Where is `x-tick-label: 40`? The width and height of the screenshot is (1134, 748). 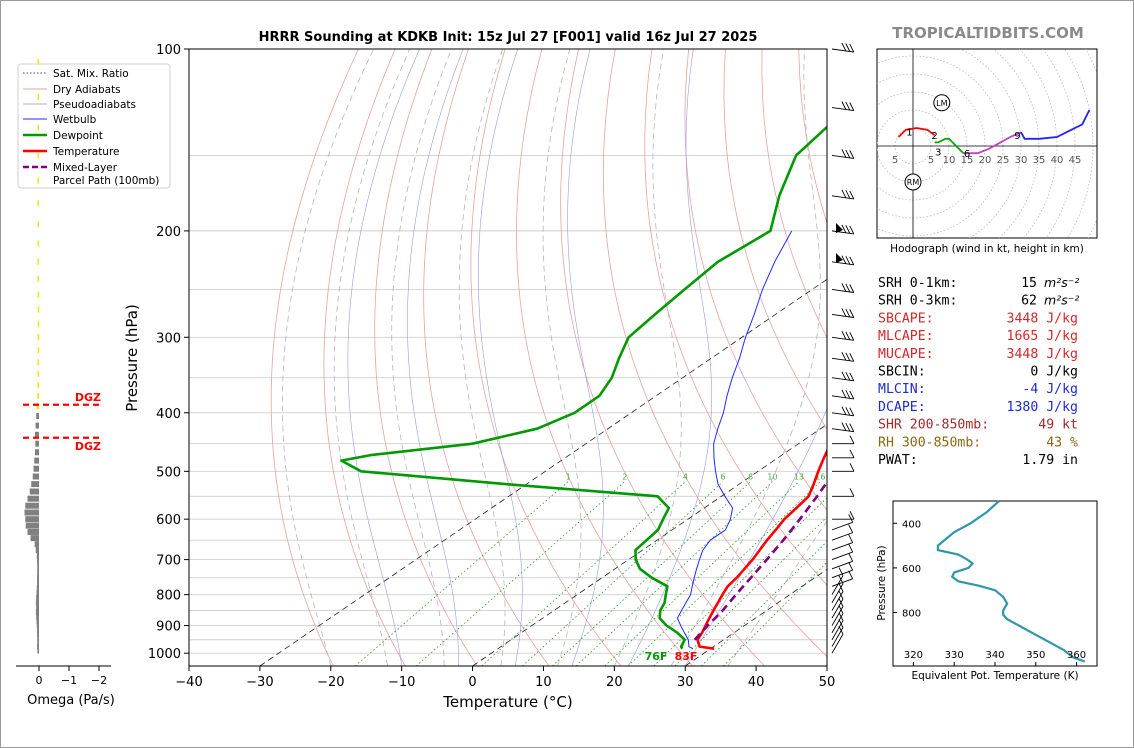 x-tick-label: 40 is located at coordinates (756, 682).